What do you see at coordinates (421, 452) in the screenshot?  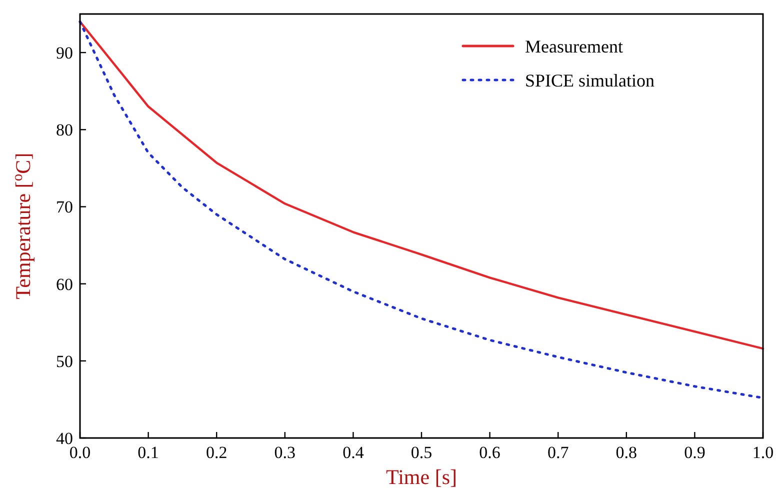 I see `x-tick-label: 0.5` at bounding box center [421, 452].